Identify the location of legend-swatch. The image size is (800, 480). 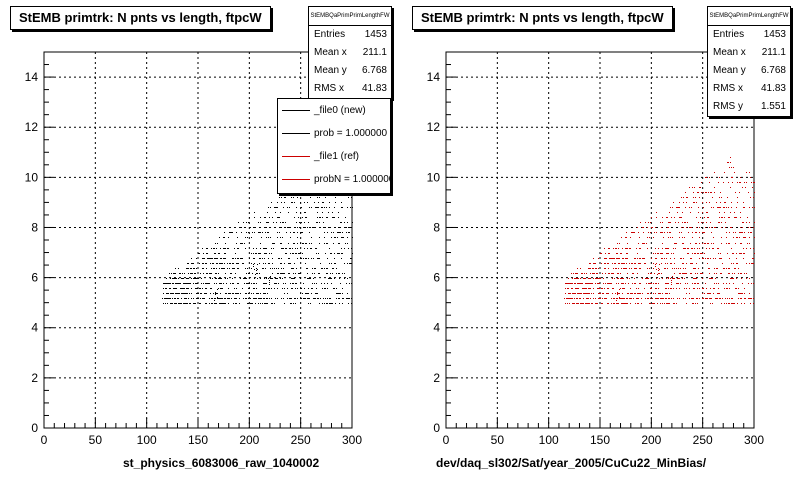
(296, 156).